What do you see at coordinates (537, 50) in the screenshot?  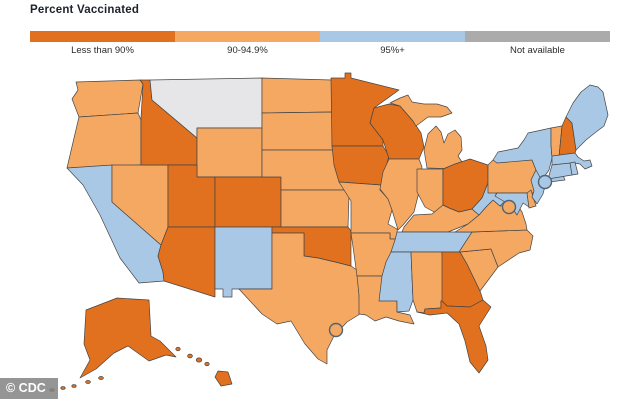 I see `legend-label-not-available: Not available` at bounding box center [537, 50].